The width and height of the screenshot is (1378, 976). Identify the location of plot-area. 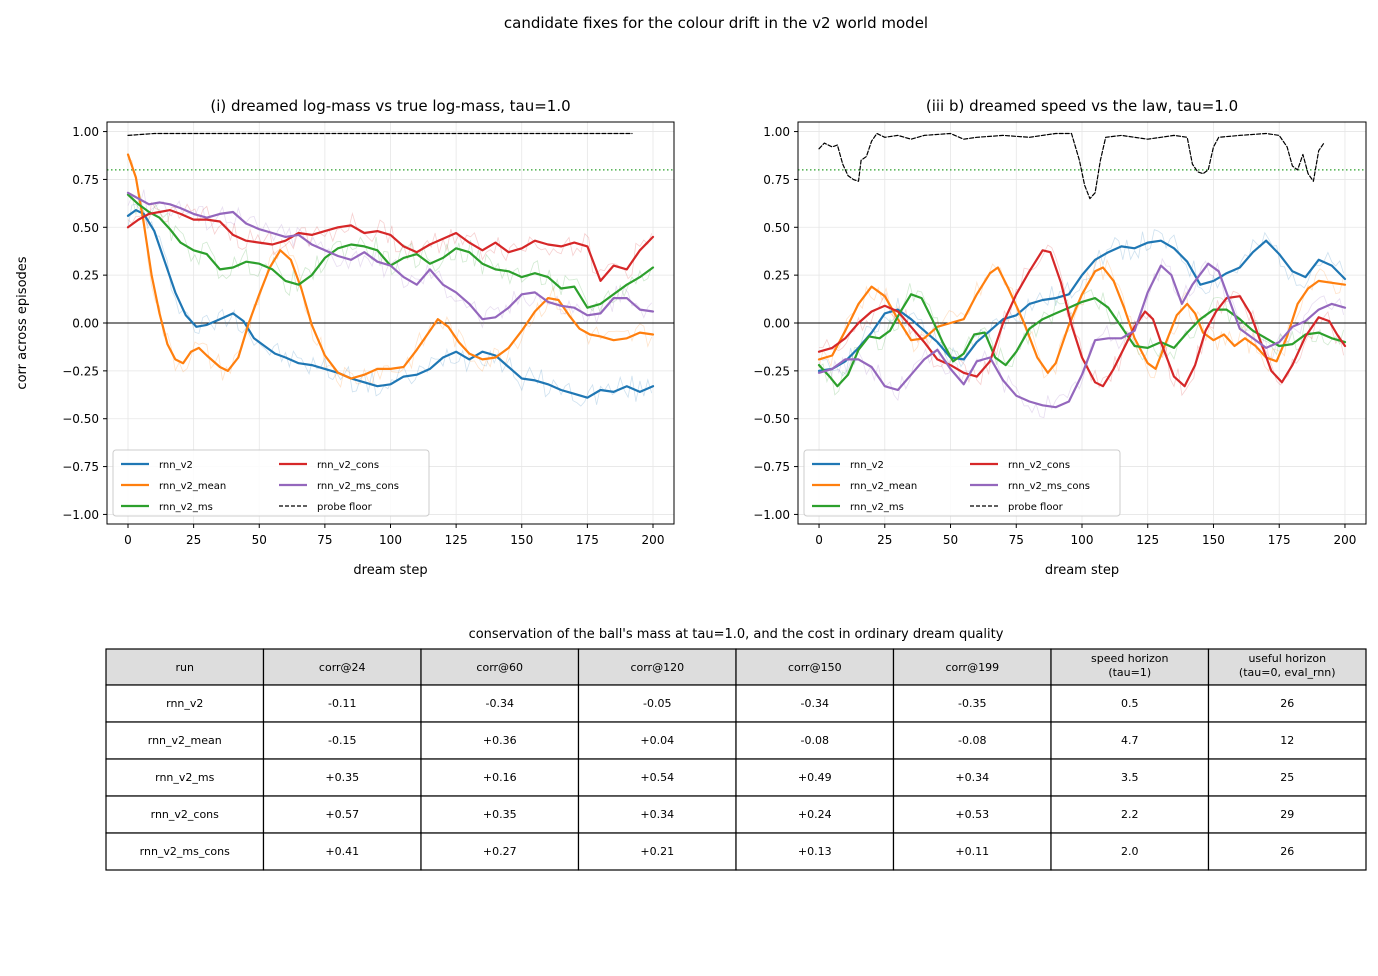
(390, 269).